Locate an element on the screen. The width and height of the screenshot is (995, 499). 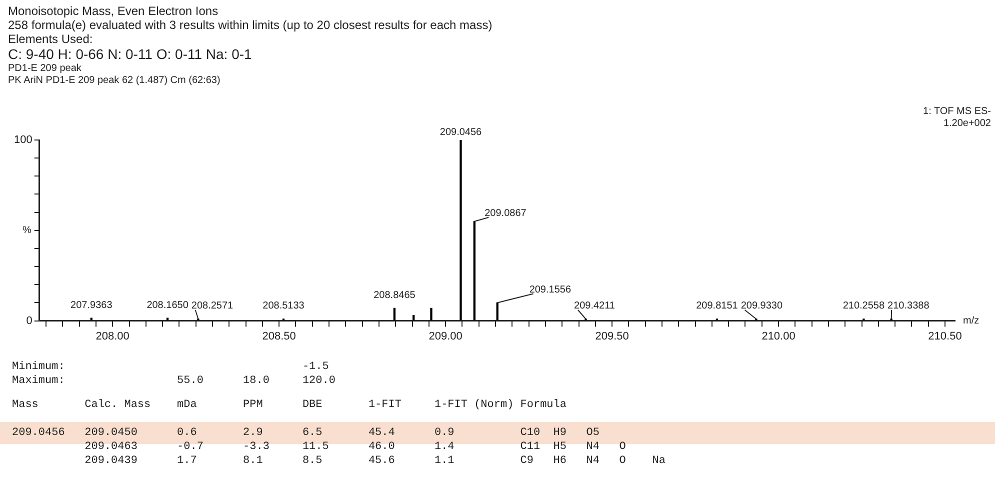
x-tick-label: 208.50 is located at coordinates (279, 336).